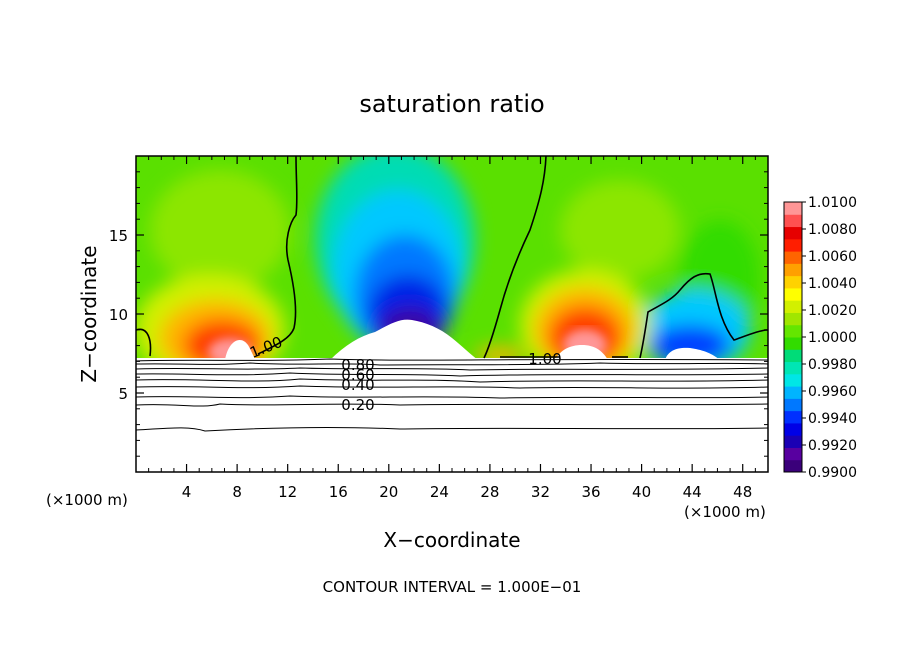 The image size is (904, 654). I want to click on x-axis-label: X−coordinate, so click(451, 540).